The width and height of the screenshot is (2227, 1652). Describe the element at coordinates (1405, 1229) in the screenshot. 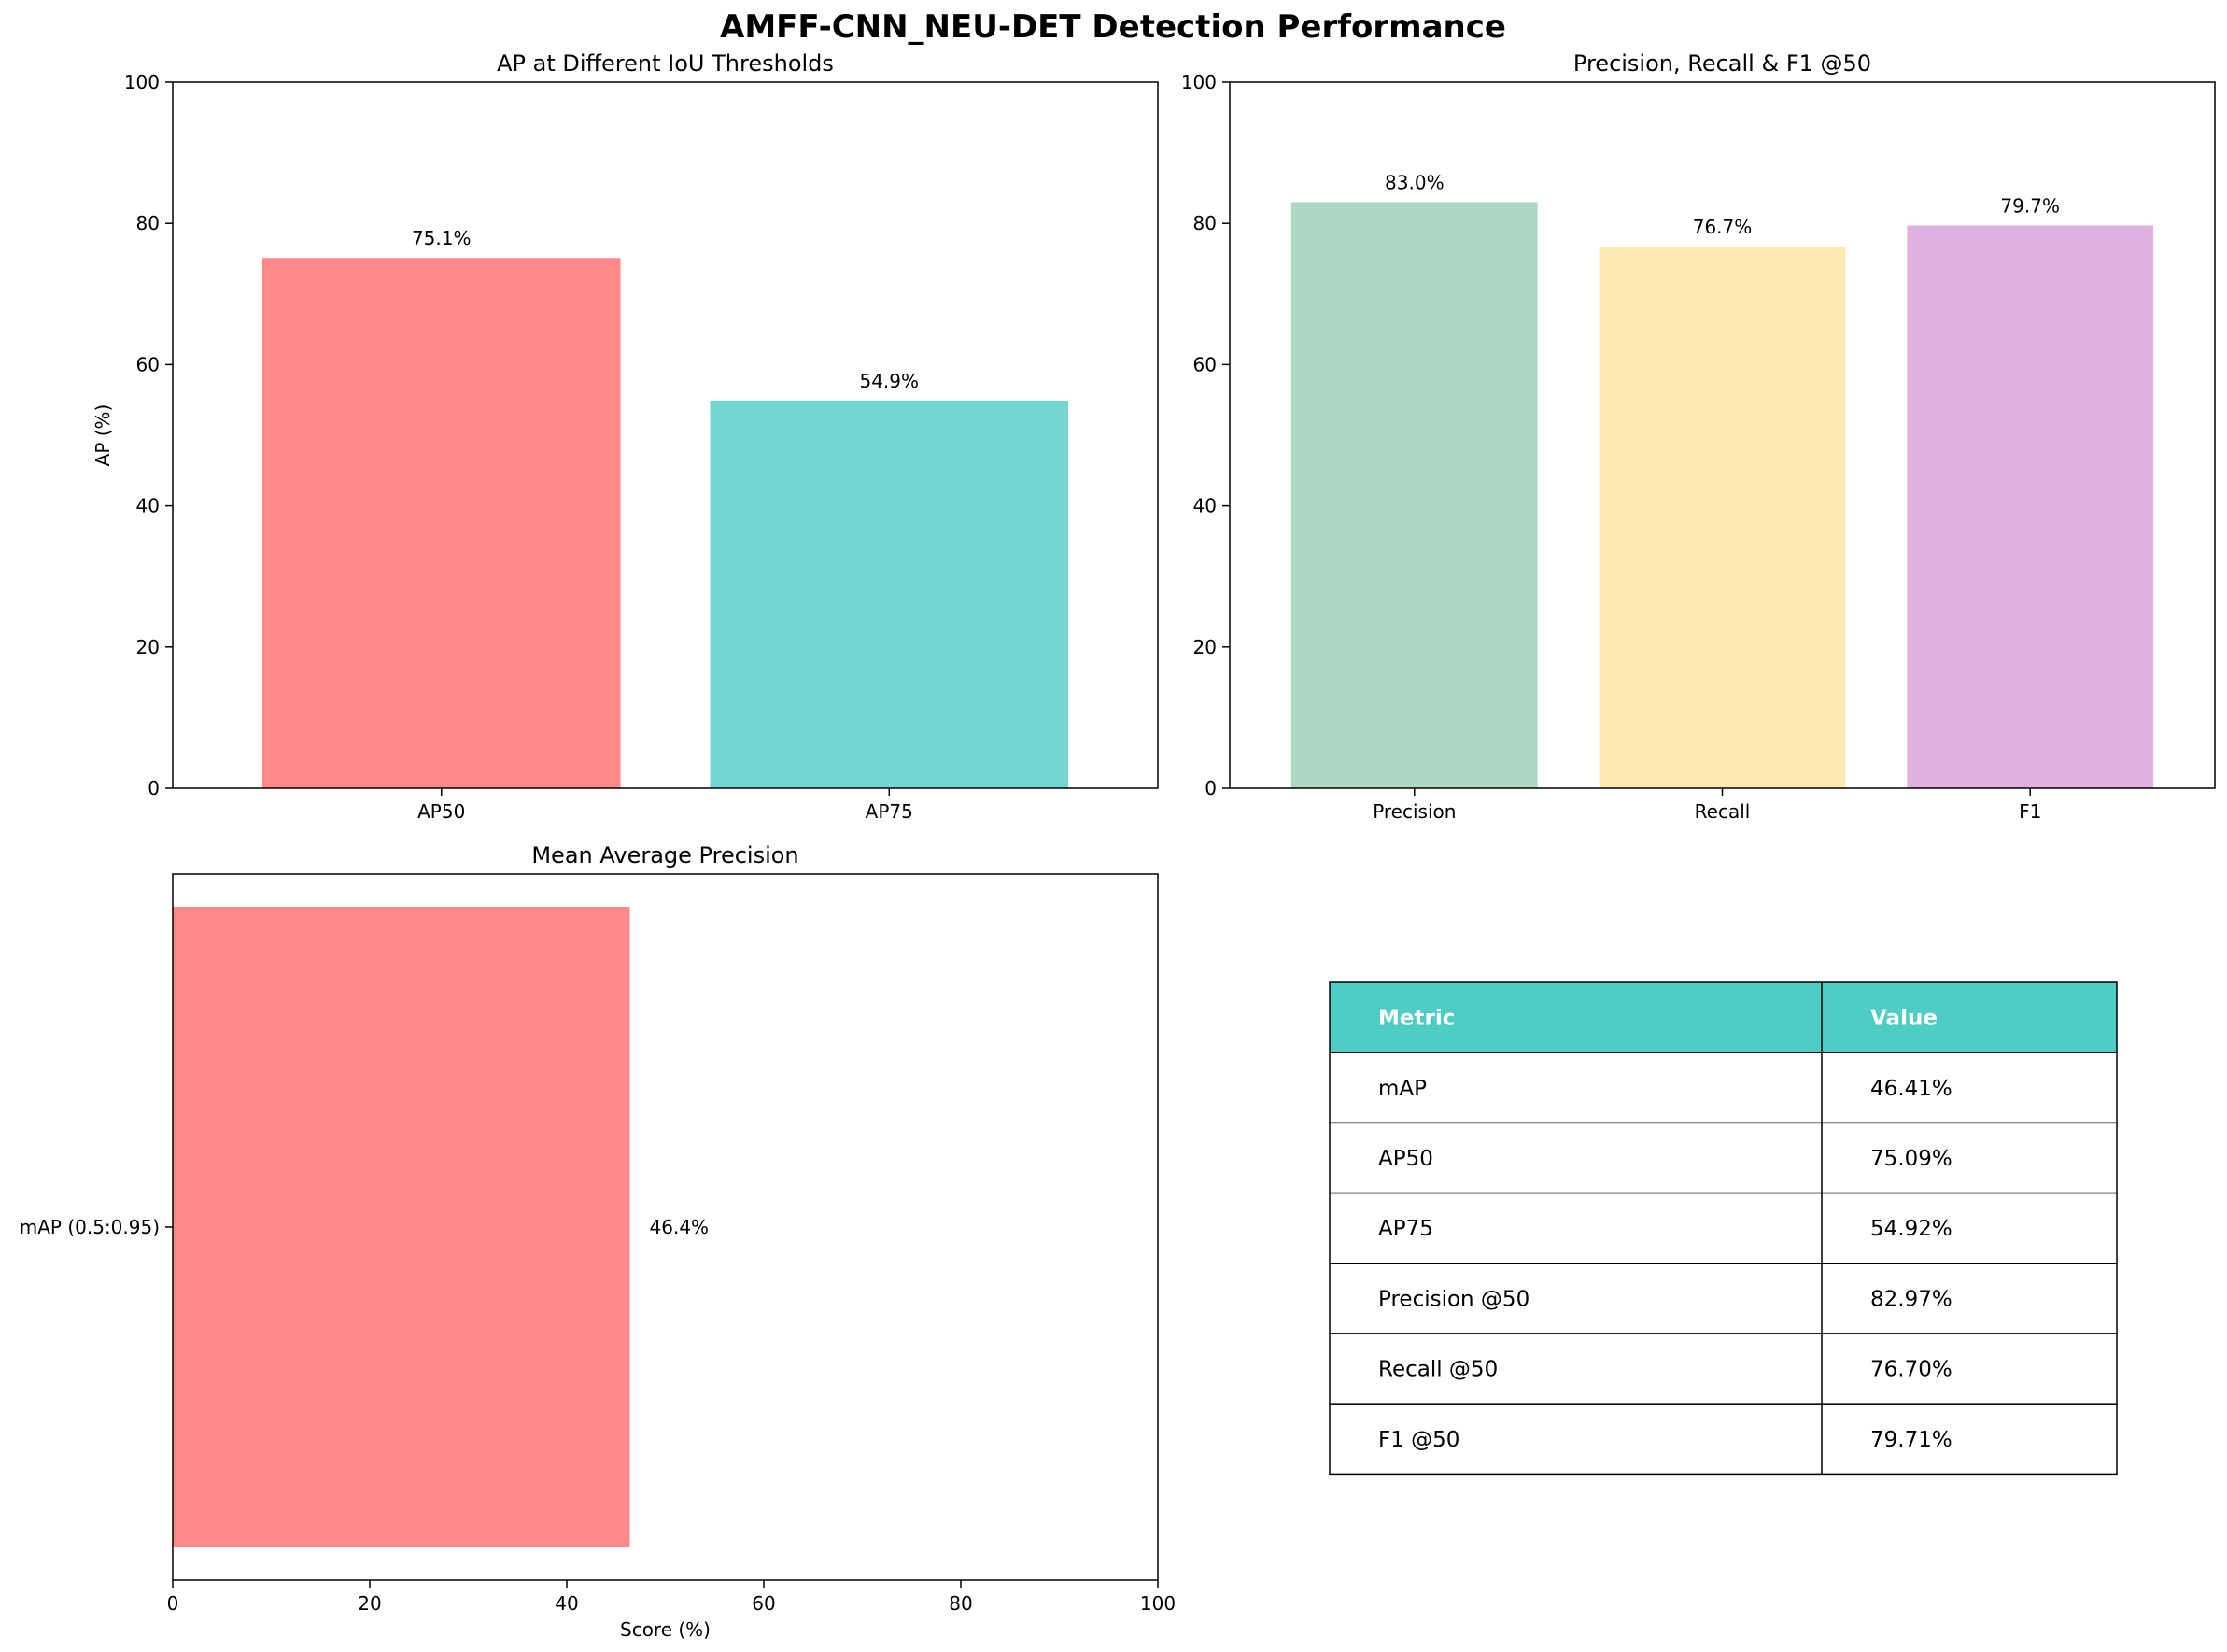

I see `table-cell-metric: AP75` at that location.